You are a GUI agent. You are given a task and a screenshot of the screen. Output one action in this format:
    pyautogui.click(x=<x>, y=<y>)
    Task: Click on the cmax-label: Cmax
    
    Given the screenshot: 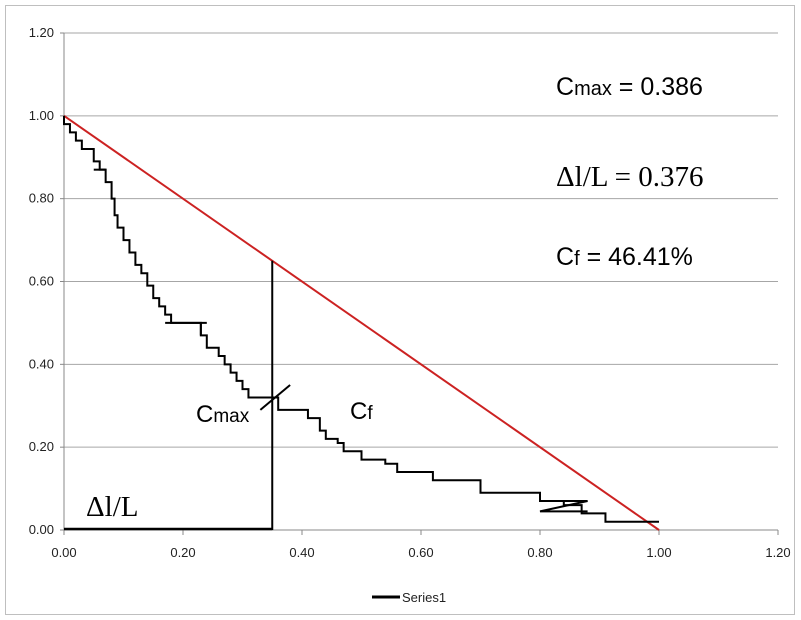 What is the action you would take?
    pyautogui.click(x=223, y=414)
    